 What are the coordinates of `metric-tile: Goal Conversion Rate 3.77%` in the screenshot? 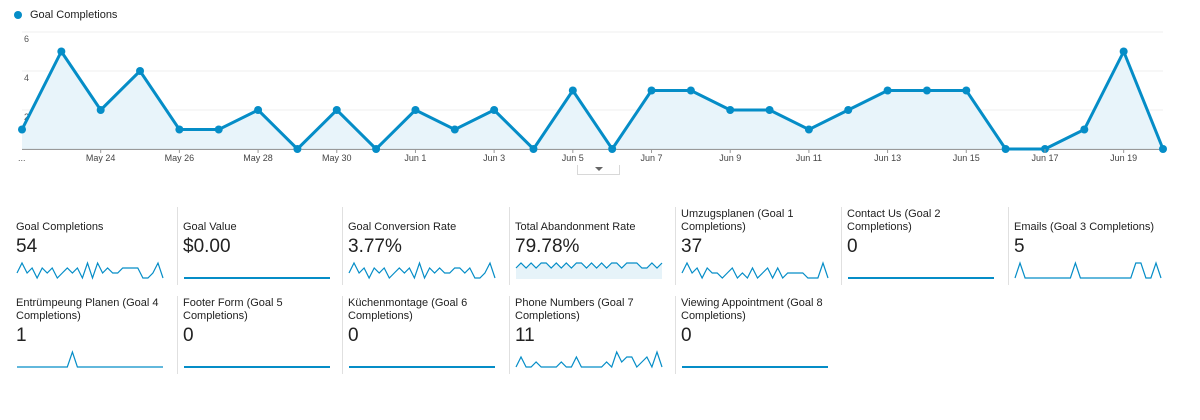 It's located at (428, 252).